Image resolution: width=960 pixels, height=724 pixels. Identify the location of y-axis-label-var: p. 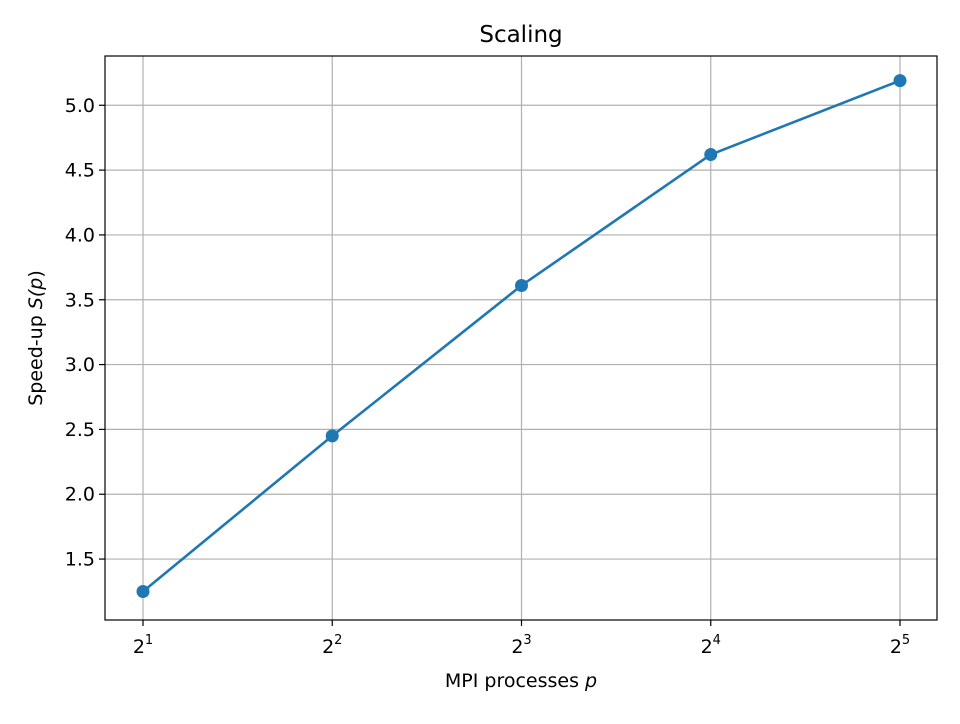
(36, 284).